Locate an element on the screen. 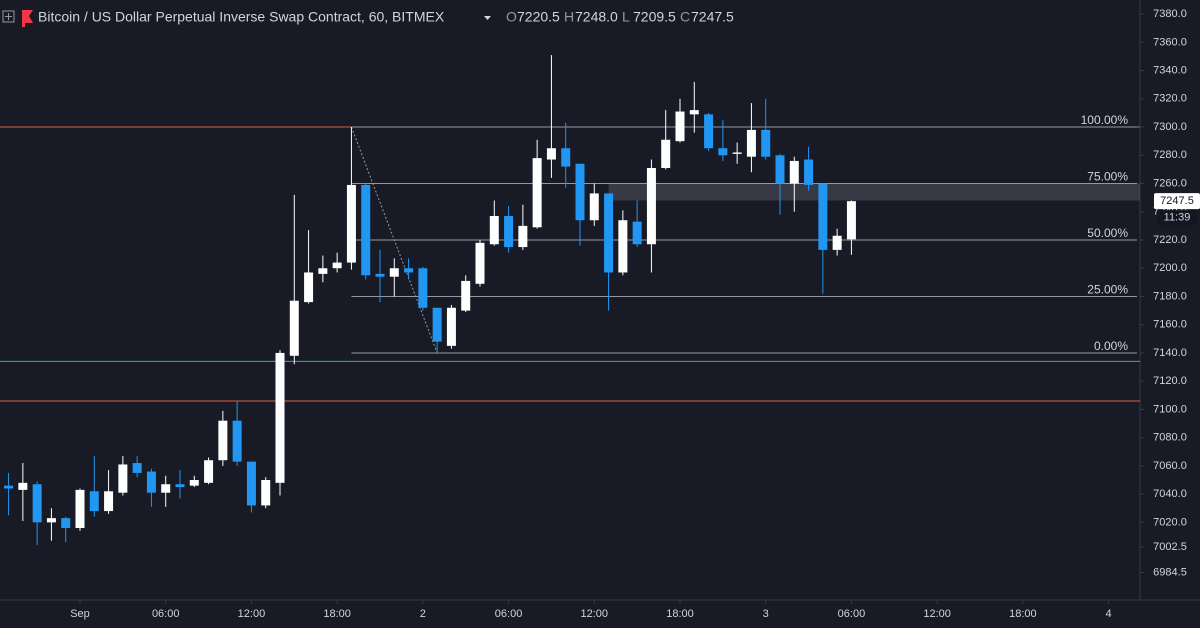 This screenshot has height=628, width=1200. y-tick-label: 7300.0 is located at coordinates (1170, 127).